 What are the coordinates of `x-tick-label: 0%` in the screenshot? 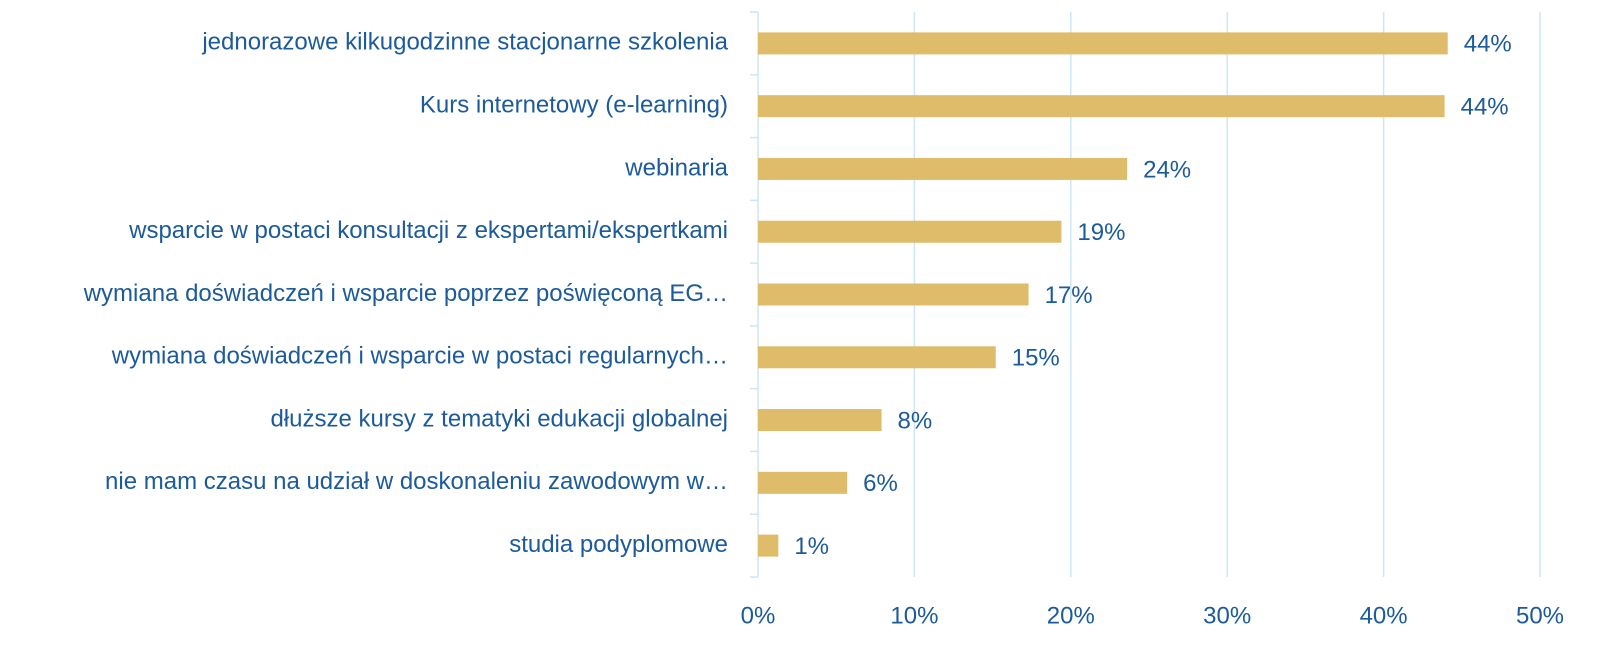 It's located at (758, 615).